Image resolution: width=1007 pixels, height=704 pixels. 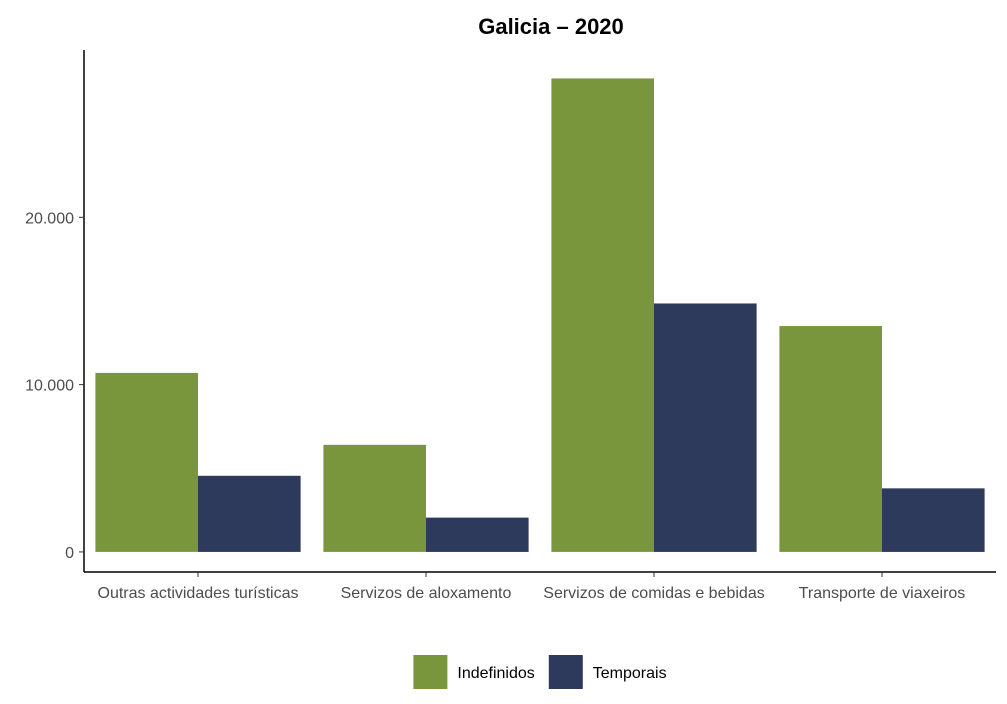 I want to click on y-tick-label: 10.000, so click(x=49, y=386).